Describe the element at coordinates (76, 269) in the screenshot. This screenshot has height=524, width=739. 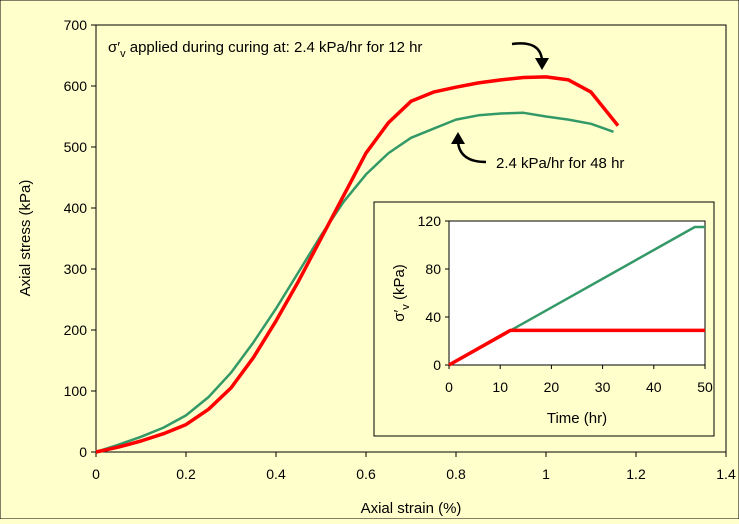
I see `main-y-tick-label: 300` at that location.